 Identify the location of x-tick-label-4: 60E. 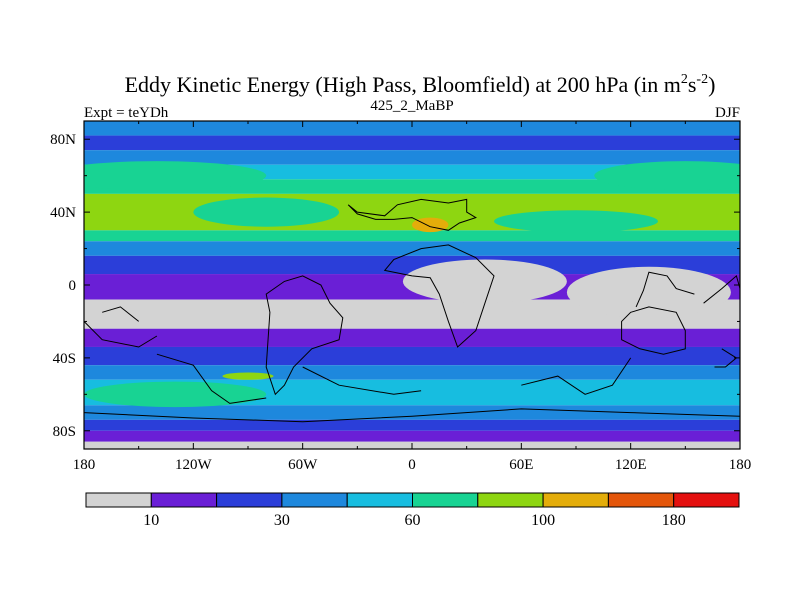
(521, 465).